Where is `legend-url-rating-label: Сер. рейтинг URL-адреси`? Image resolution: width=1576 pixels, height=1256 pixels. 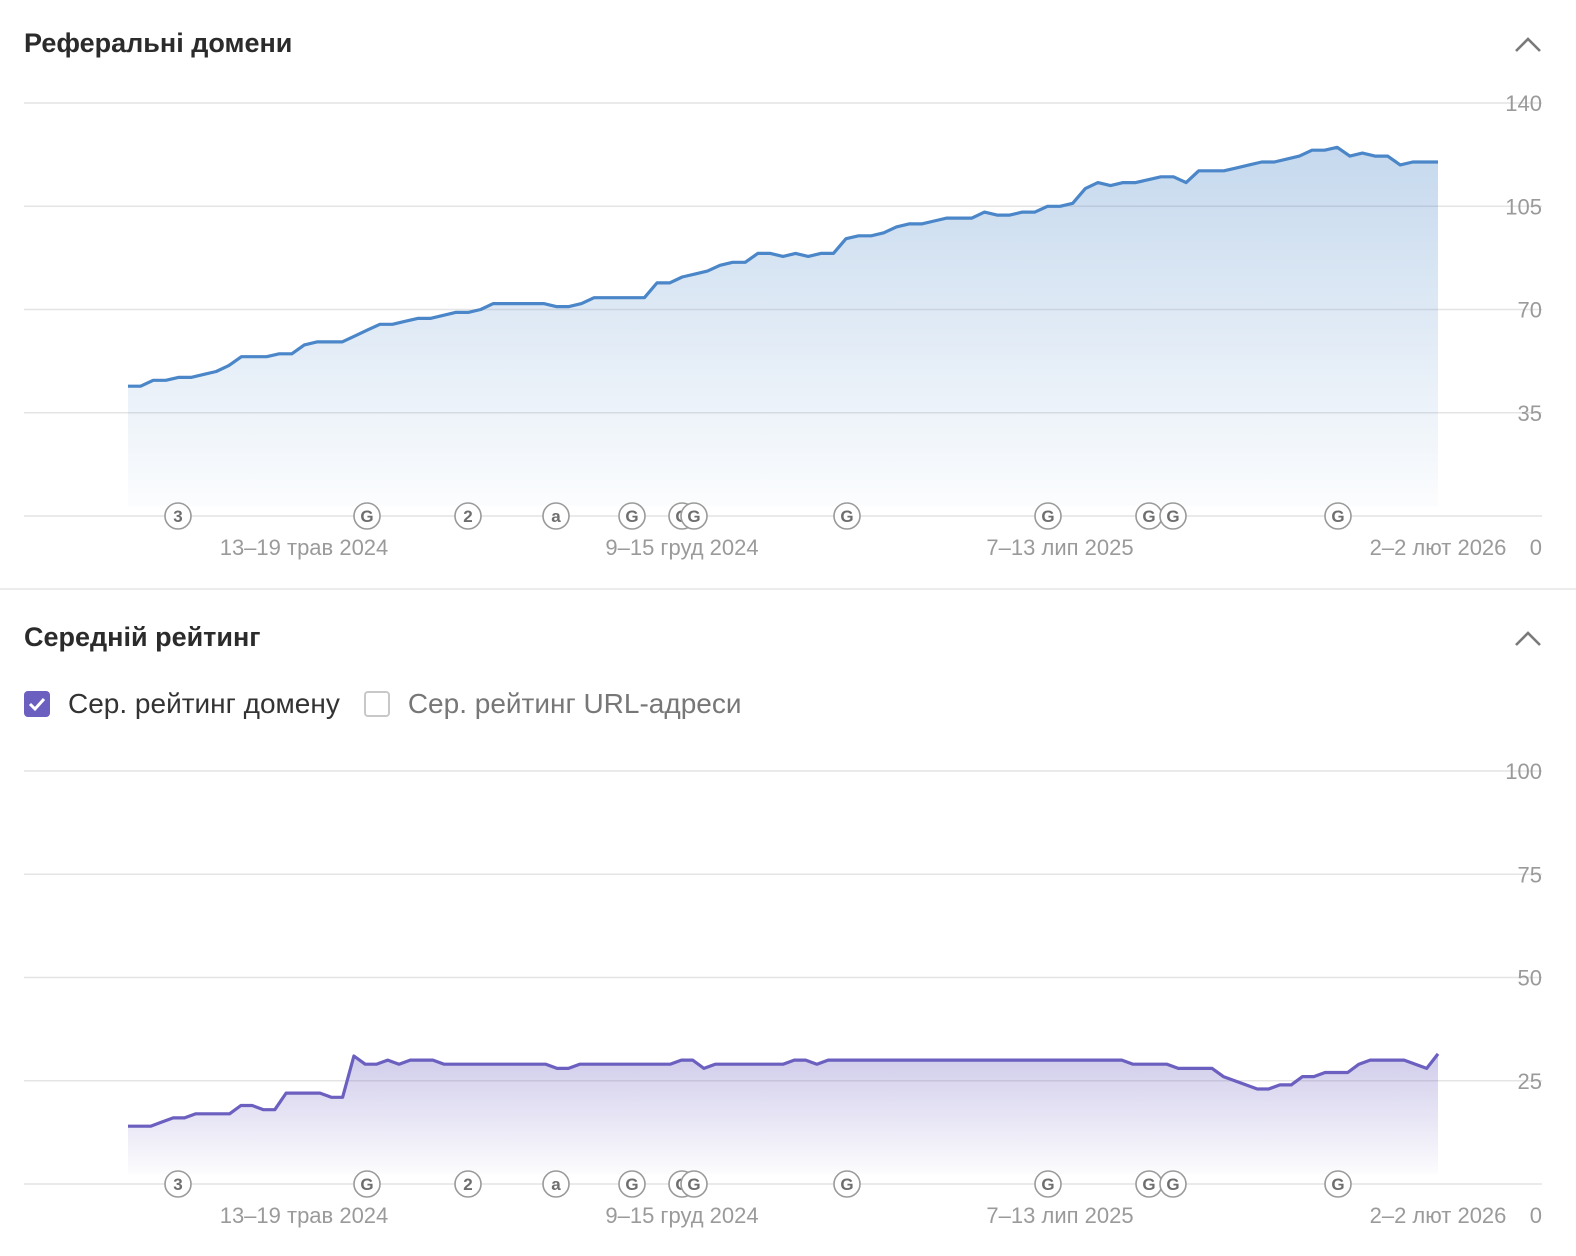
legend-url-rating-label: Сер. рейтинг URL-адреси is located at coordinates (574, 703).